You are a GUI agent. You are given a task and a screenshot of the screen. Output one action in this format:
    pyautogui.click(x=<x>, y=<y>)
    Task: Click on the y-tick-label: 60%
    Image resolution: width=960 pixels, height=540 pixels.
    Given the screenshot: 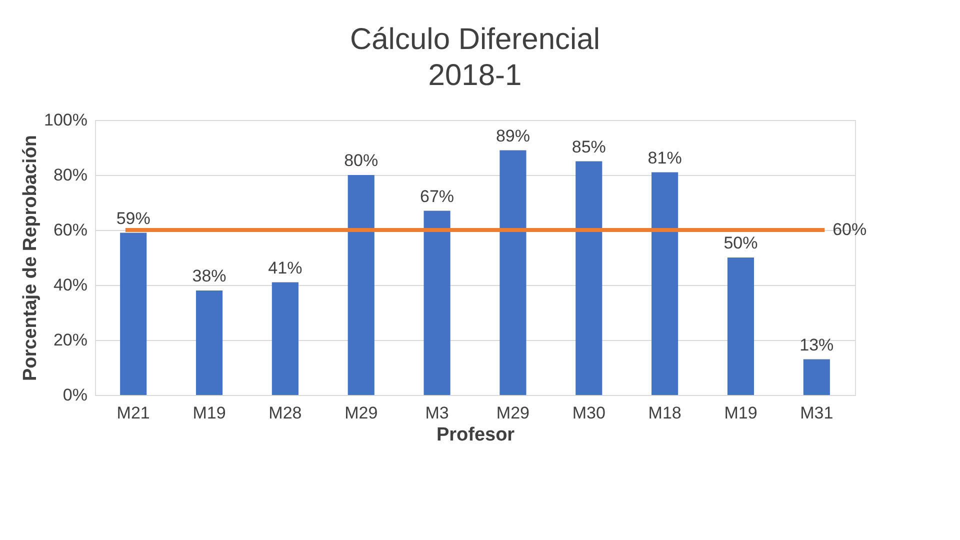 What is the action you would take?
    pyautogui.click(x=70, y=230)
    